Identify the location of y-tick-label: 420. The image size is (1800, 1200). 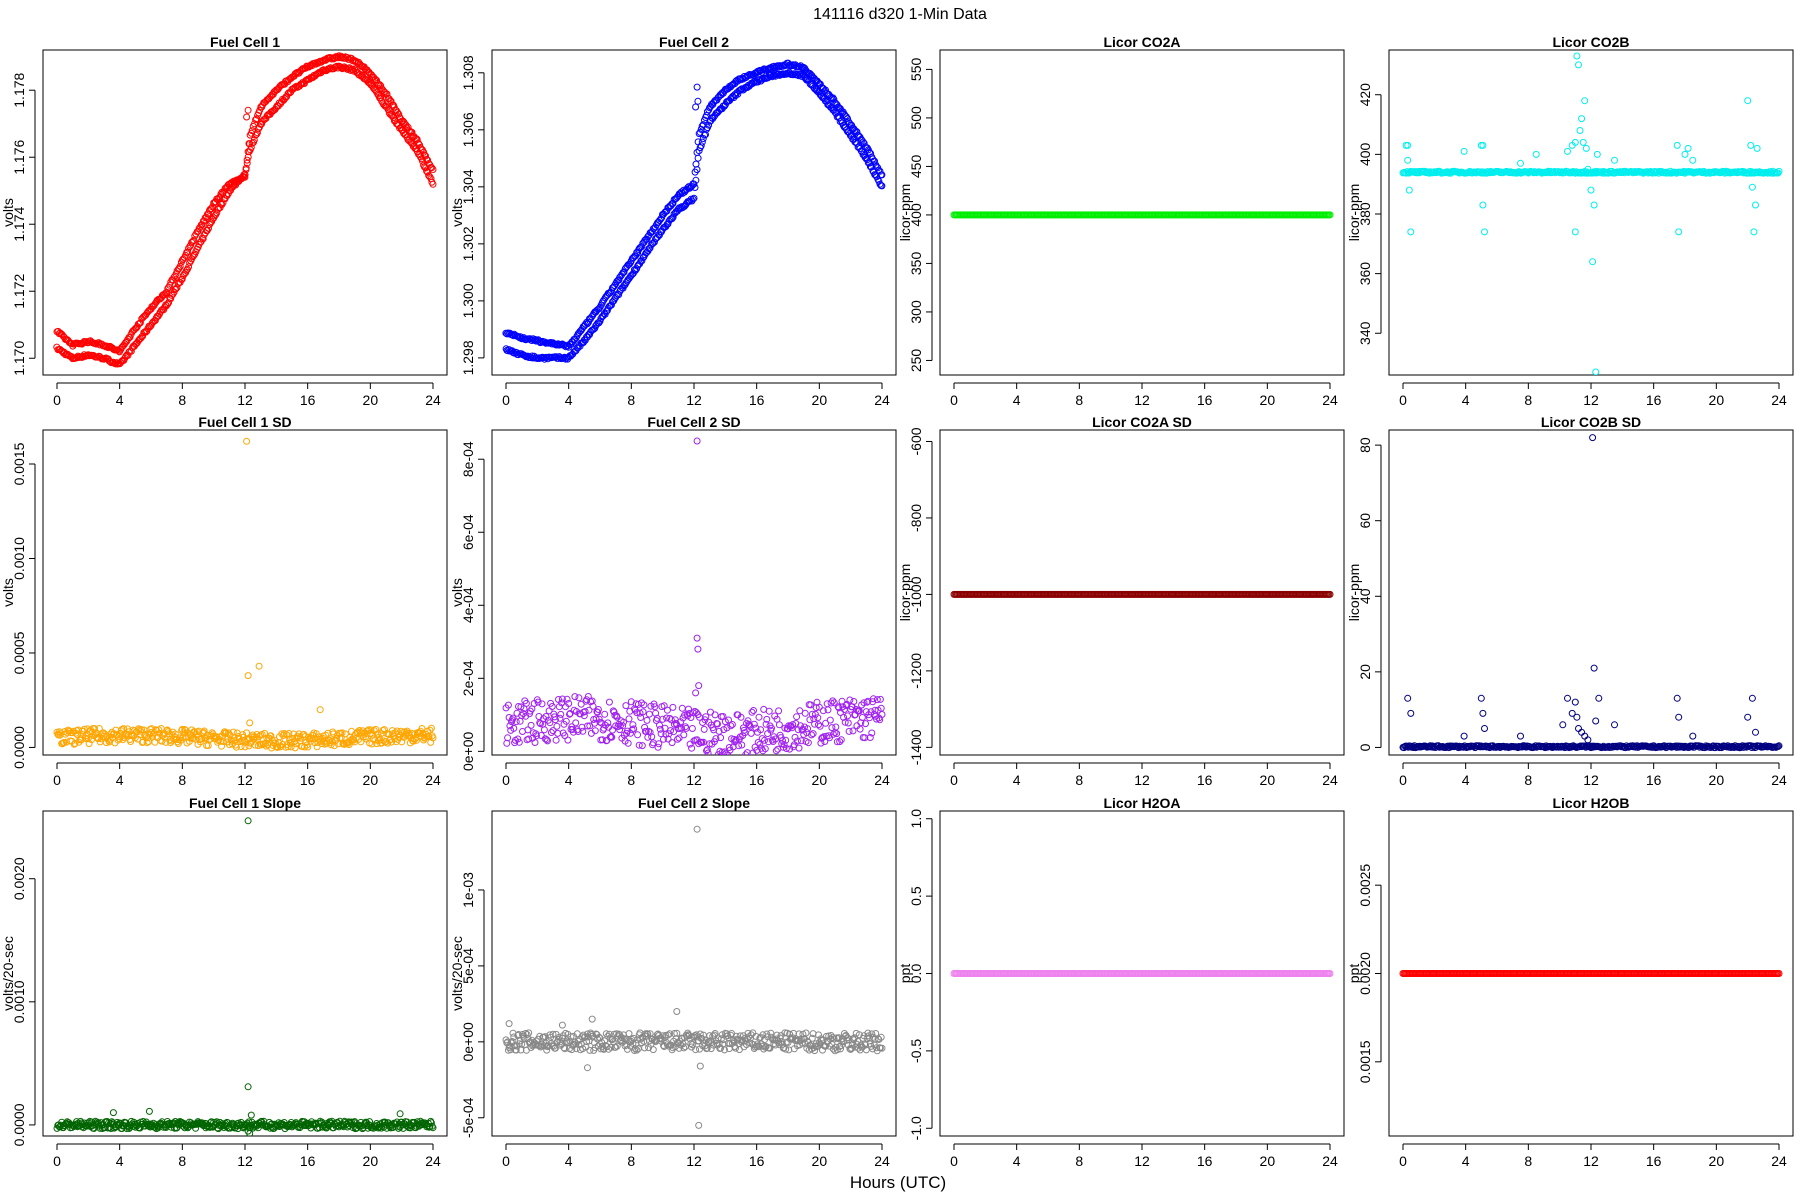
(1365, 95).